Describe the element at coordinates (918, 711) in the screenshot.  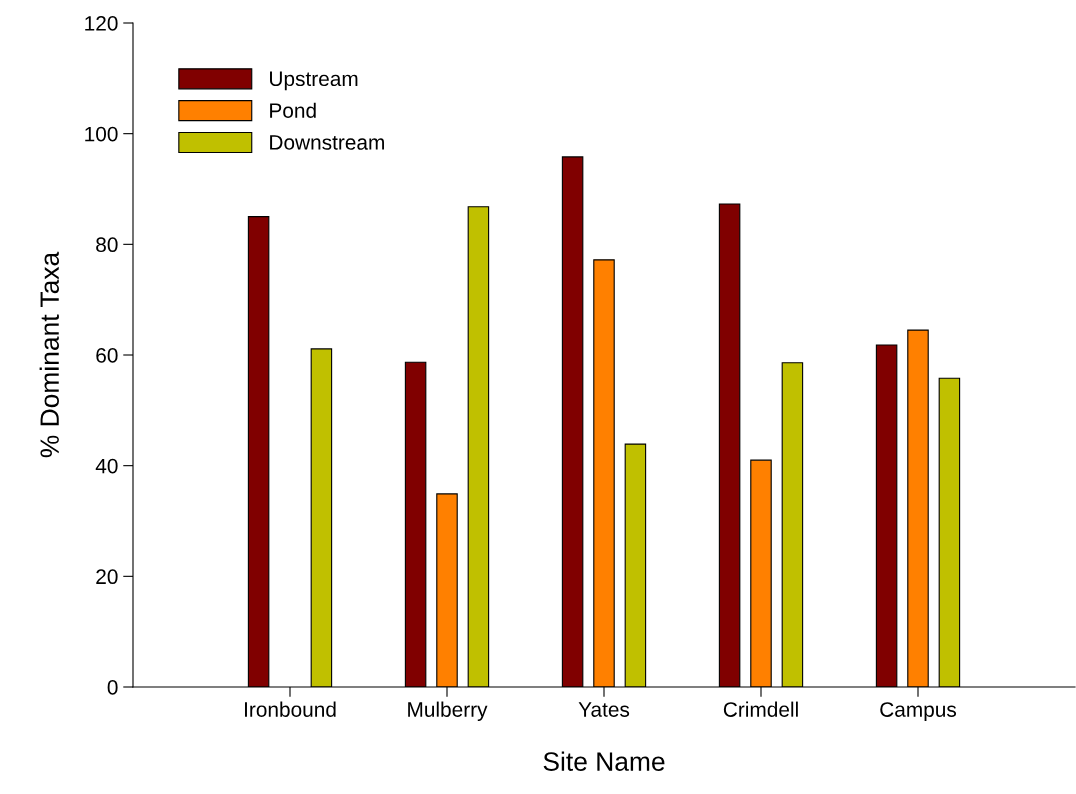
I see `x-tick-label: Campus` at that location.